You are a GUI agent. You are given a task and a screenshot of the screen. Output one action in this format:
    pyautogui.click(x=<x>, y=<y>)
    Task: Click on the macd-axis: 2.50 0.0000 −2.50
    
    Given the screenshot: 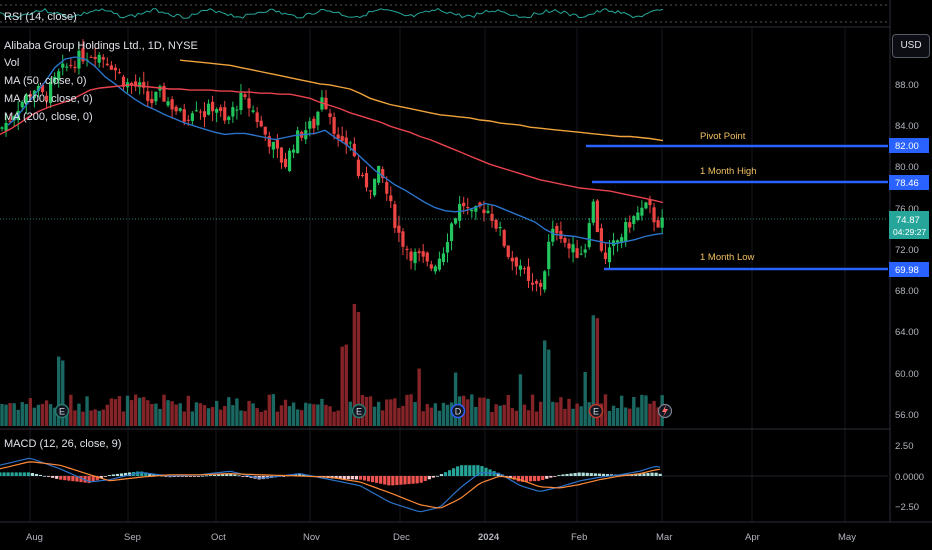 What is the action you would take?
    pyautogui.click(x=909, y=477)
    